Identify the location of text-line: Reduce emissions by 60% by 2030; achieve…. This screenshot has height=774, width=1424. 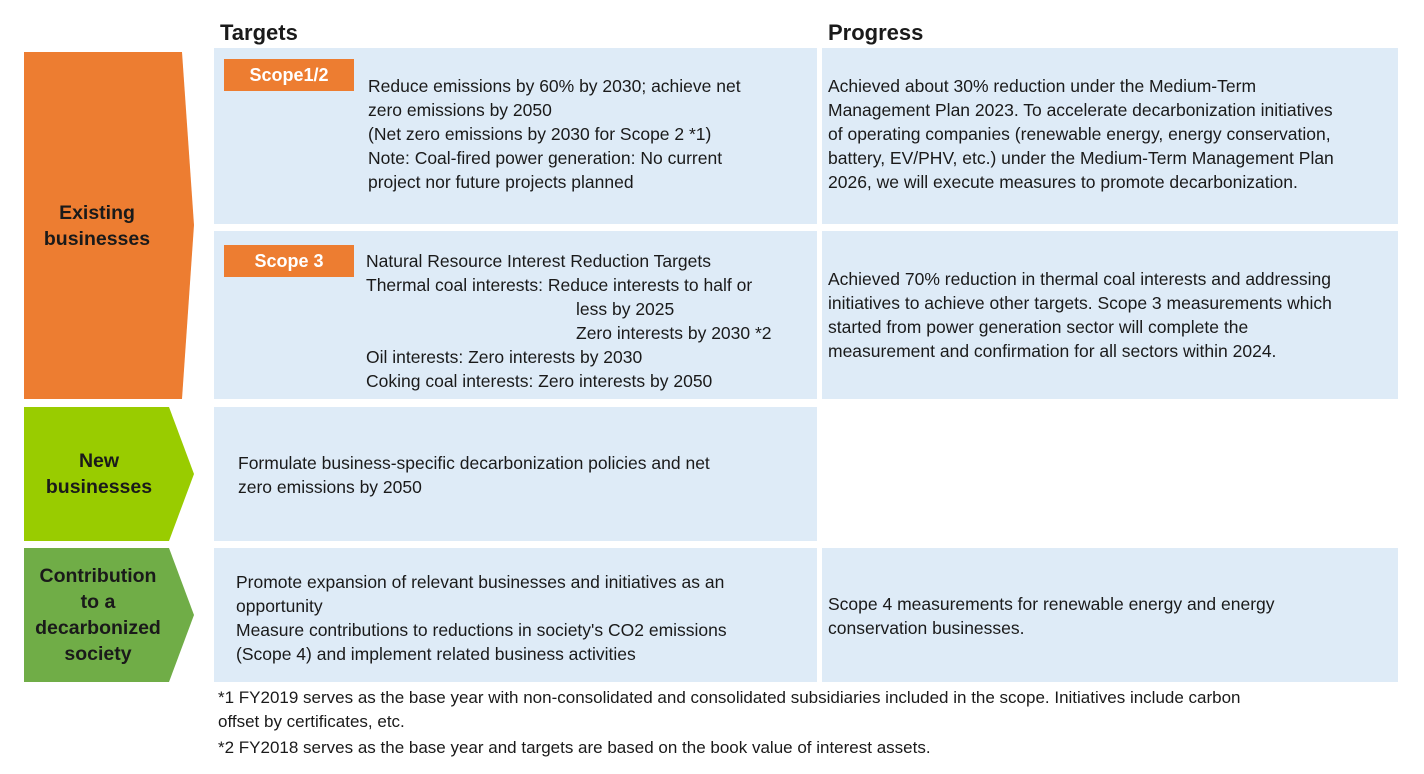
(554, 86).